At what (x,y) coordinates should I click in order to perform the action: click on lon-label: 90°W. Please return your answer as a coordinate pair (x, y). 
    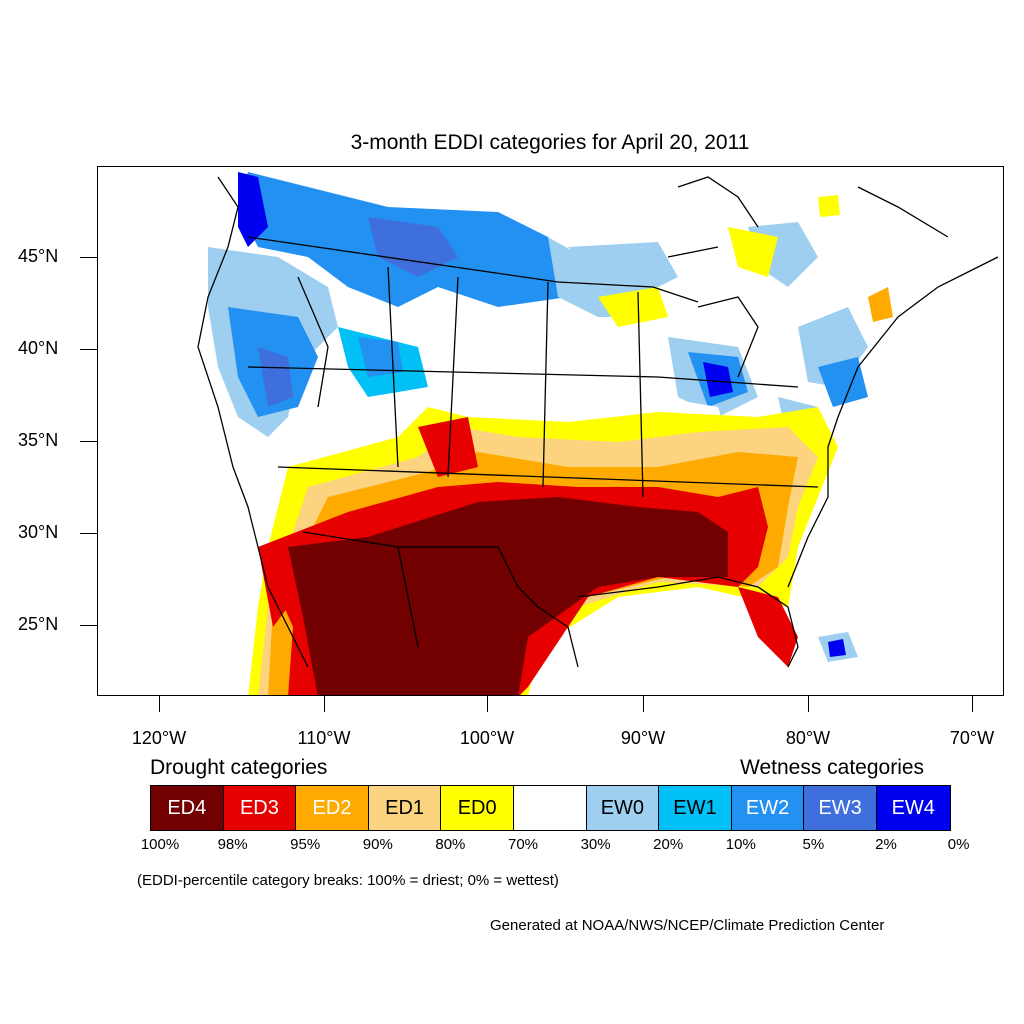
    Looking at the image, I should click on (643, 738).